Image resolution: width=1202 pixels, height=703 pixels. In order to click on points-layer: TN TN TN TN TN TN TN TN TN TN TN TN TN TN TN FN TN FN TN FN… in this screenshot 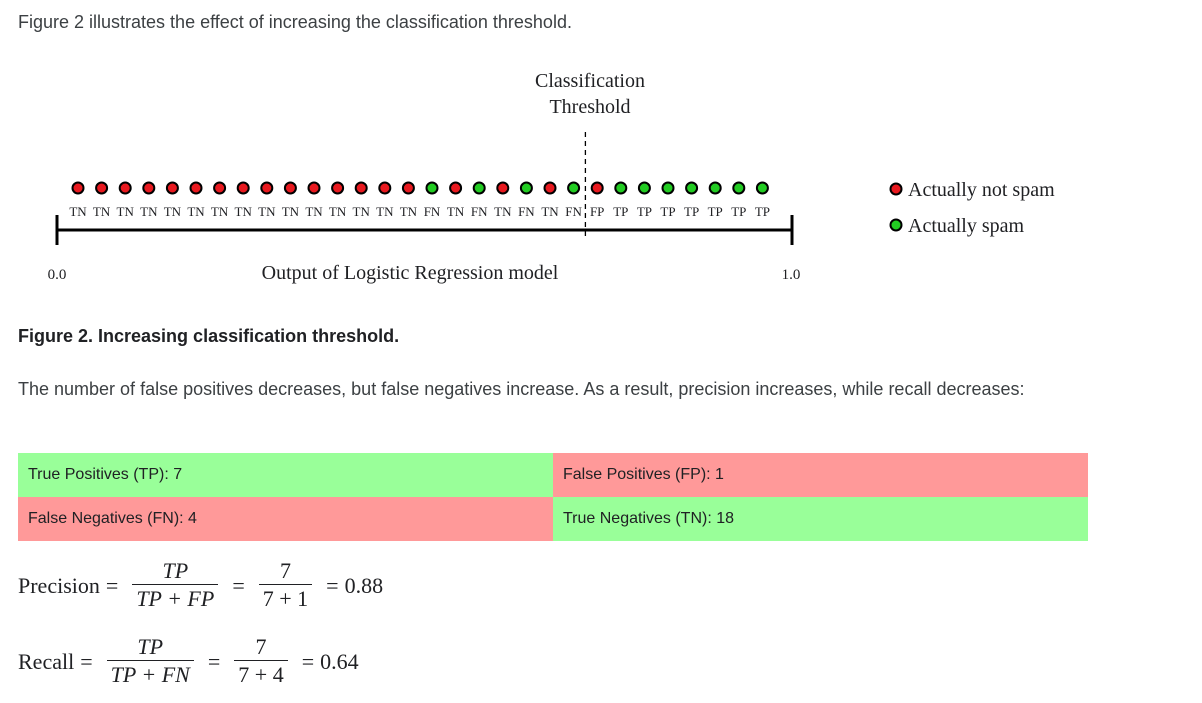, I will do `click(419, 186)`.